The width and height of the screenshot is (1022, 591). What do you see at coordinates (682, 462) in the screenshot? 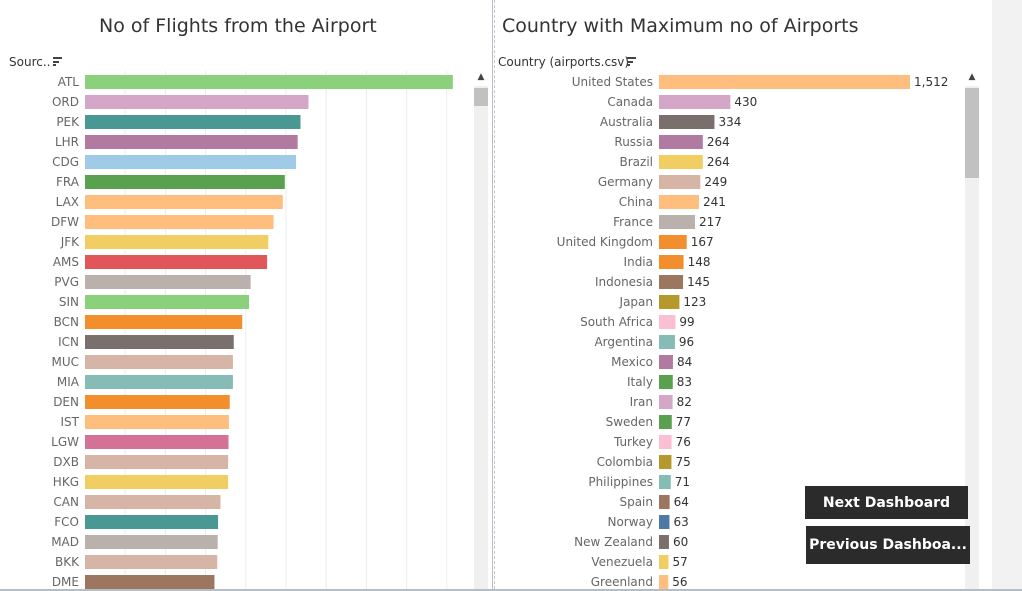
I see `data-label: 75` at bounding box center [682, 462].